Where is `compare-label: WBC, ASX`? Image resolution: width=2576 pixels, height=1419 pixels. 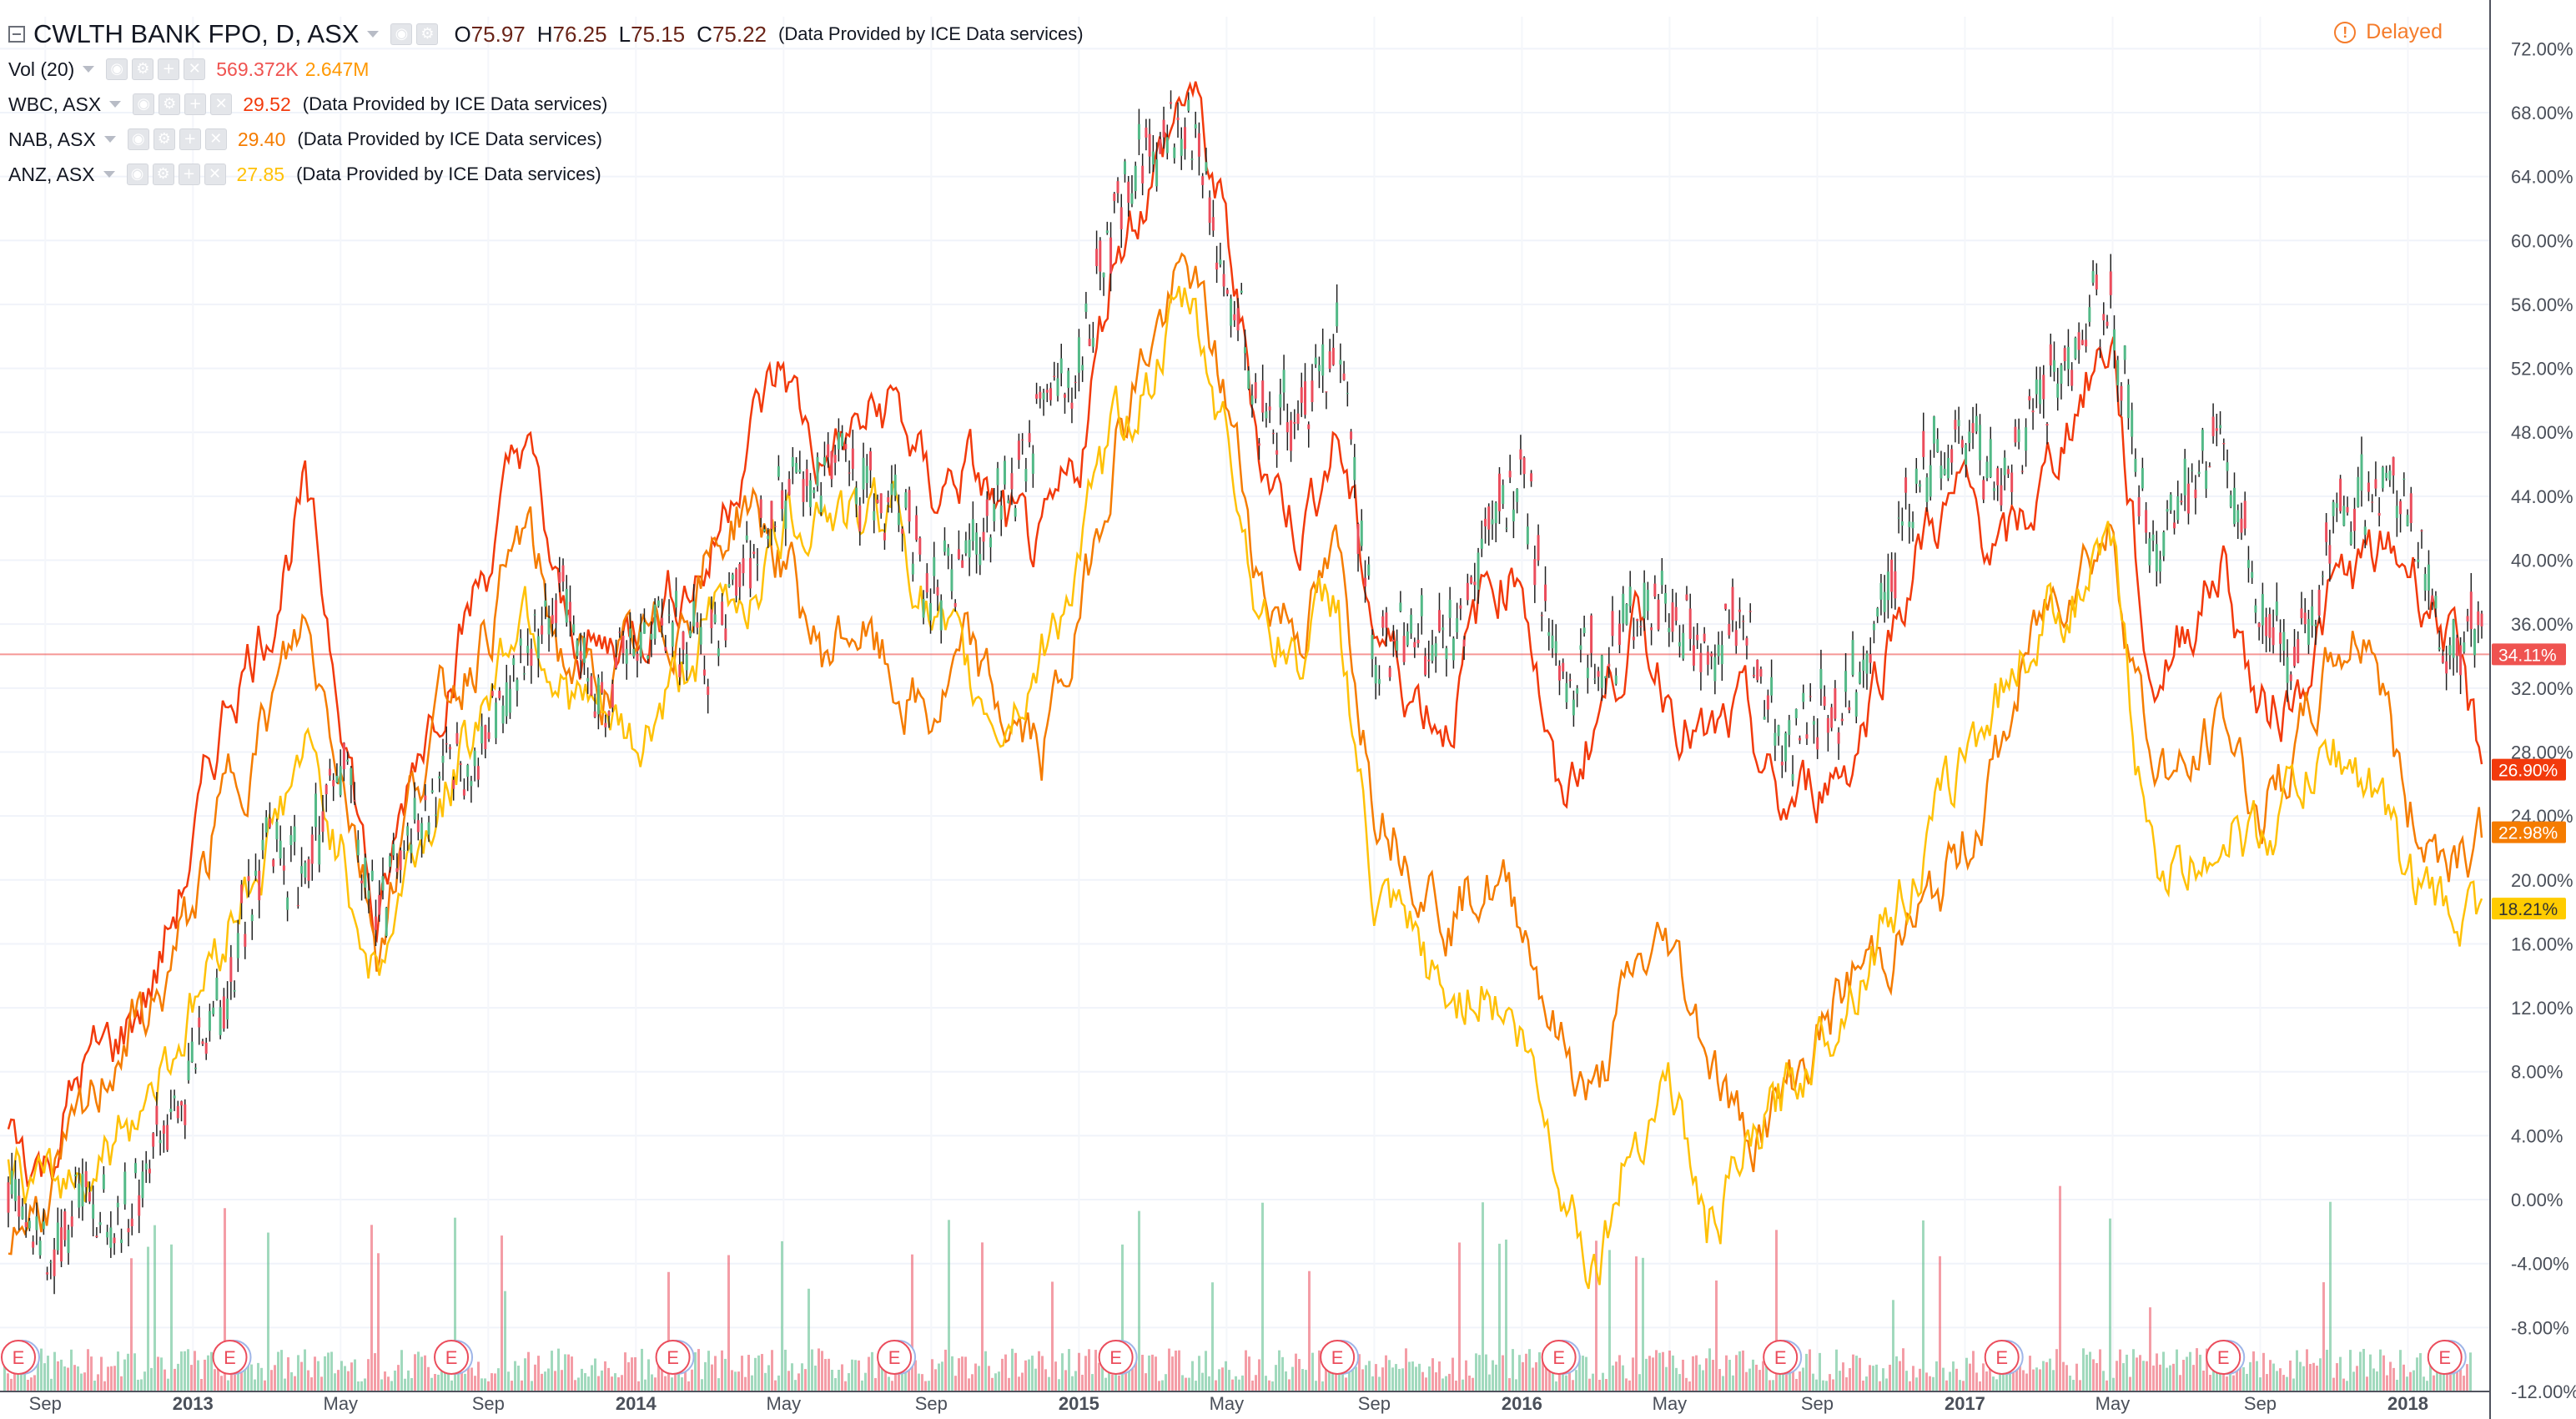
compare-label: WBC, ASX is located at coordinates (55, 104).